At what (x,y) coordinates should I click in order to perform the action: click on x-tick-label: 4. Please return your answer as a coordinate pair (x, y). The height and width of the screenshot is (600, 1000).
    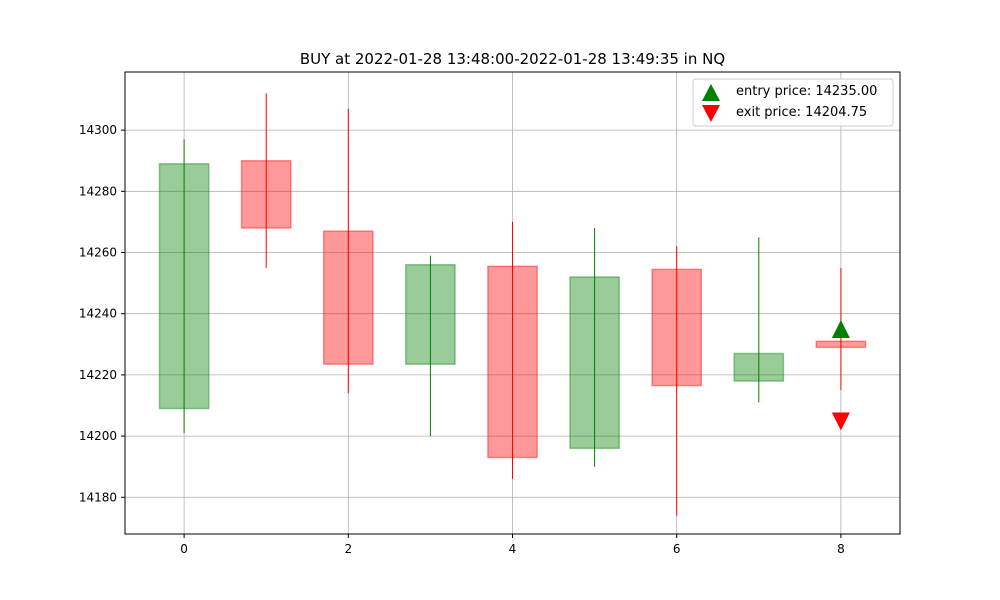
    Looking at the image, I should click on (513, 549).